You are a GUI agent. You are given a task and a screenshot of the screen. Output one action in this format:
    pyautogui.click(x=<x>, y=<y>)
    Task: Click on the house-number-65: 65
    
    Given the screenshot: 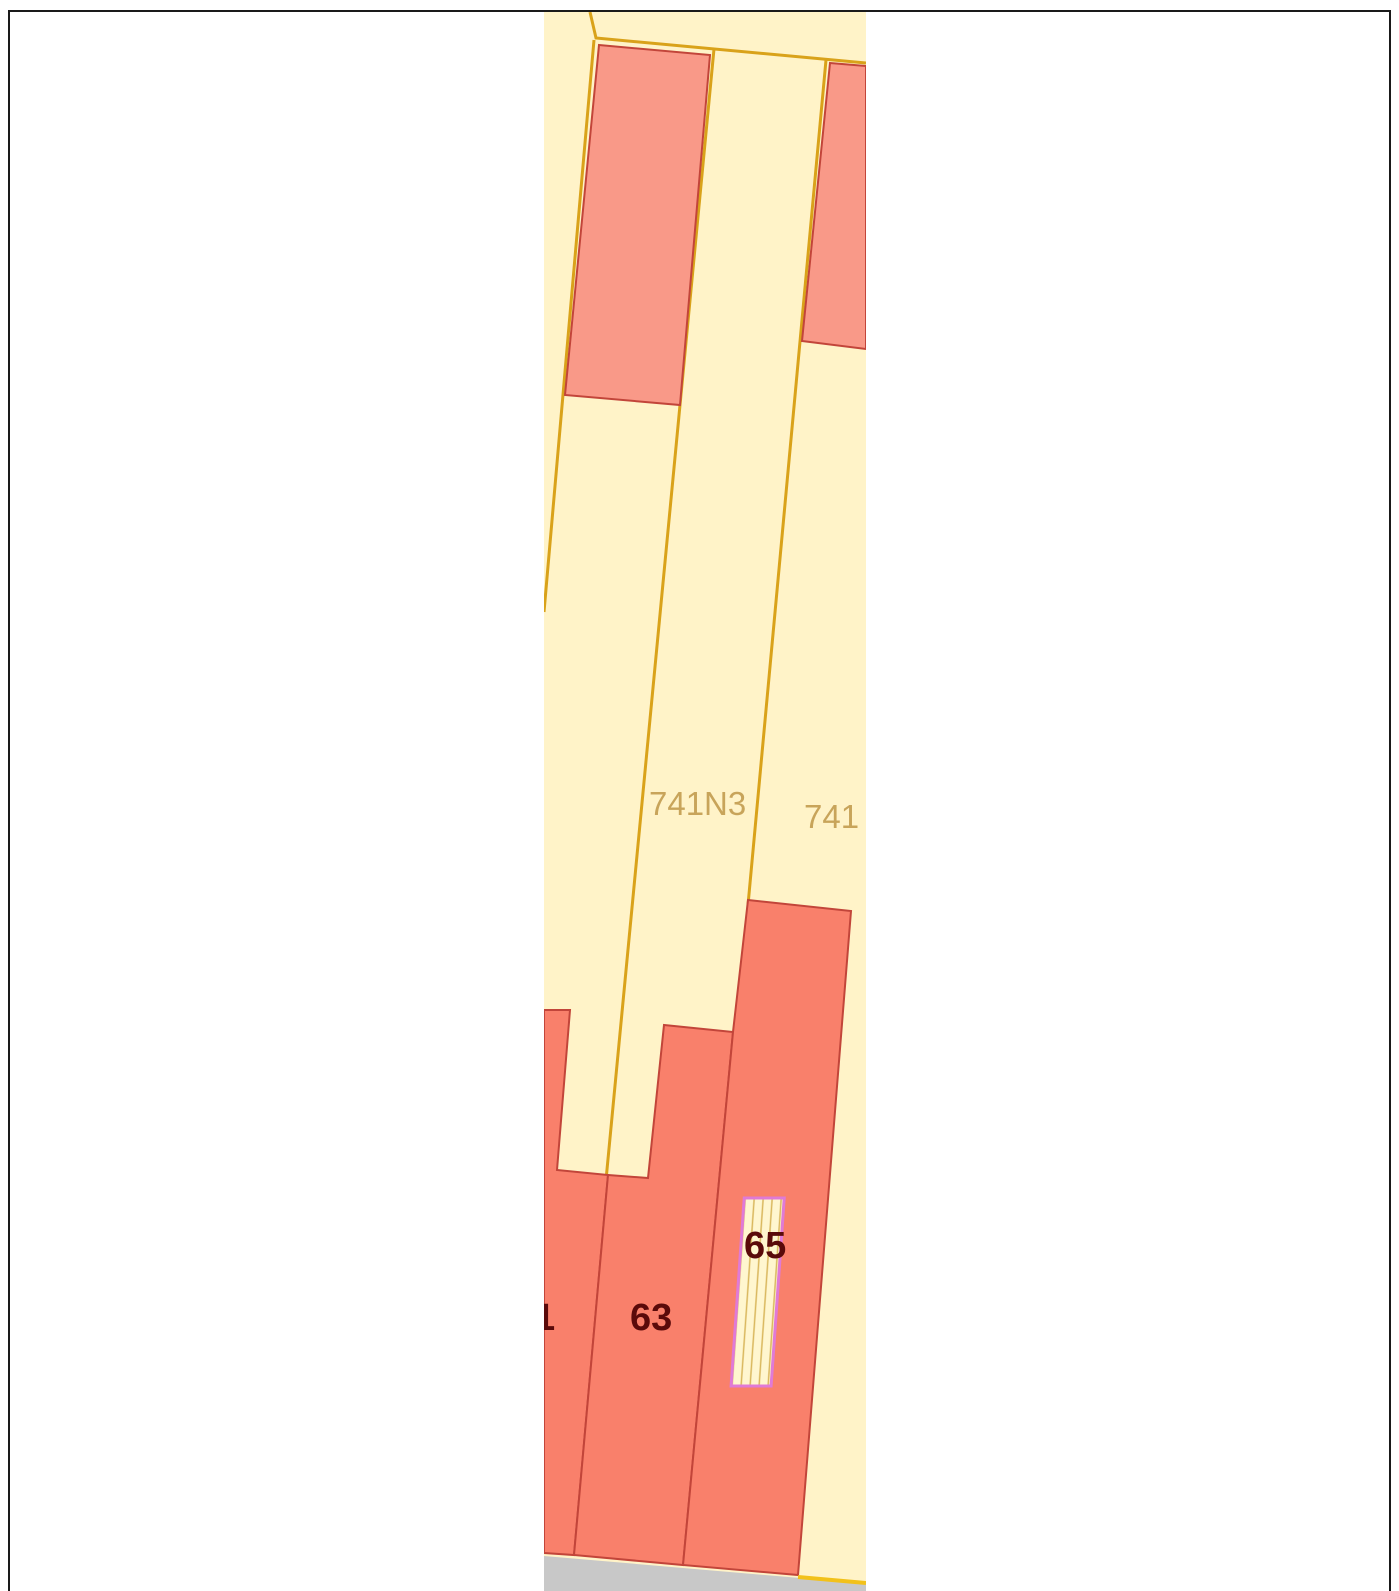 What is the action you would take?
    pyautogui.click(x=765, y=1246)
    